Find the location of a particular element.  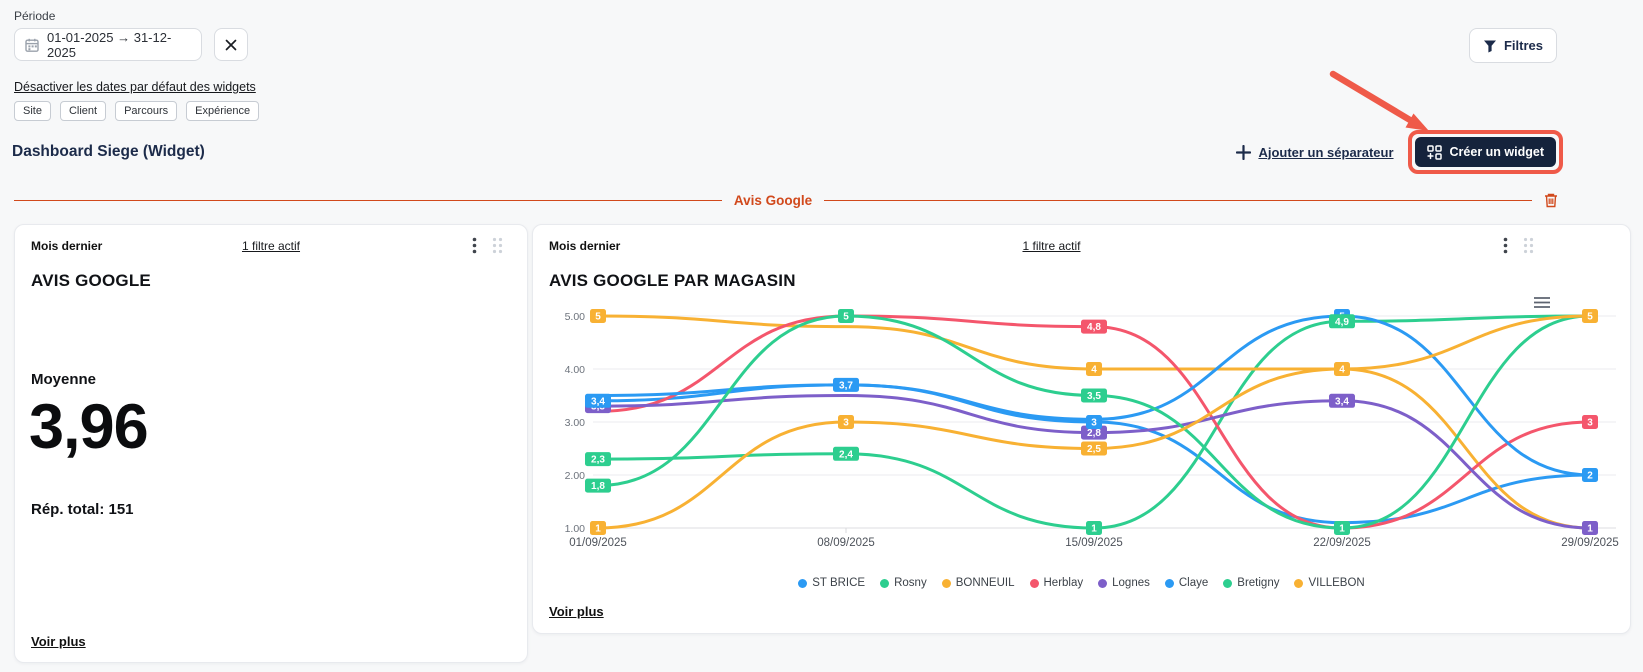

clear-period-button is located at coordinates (231, 44).